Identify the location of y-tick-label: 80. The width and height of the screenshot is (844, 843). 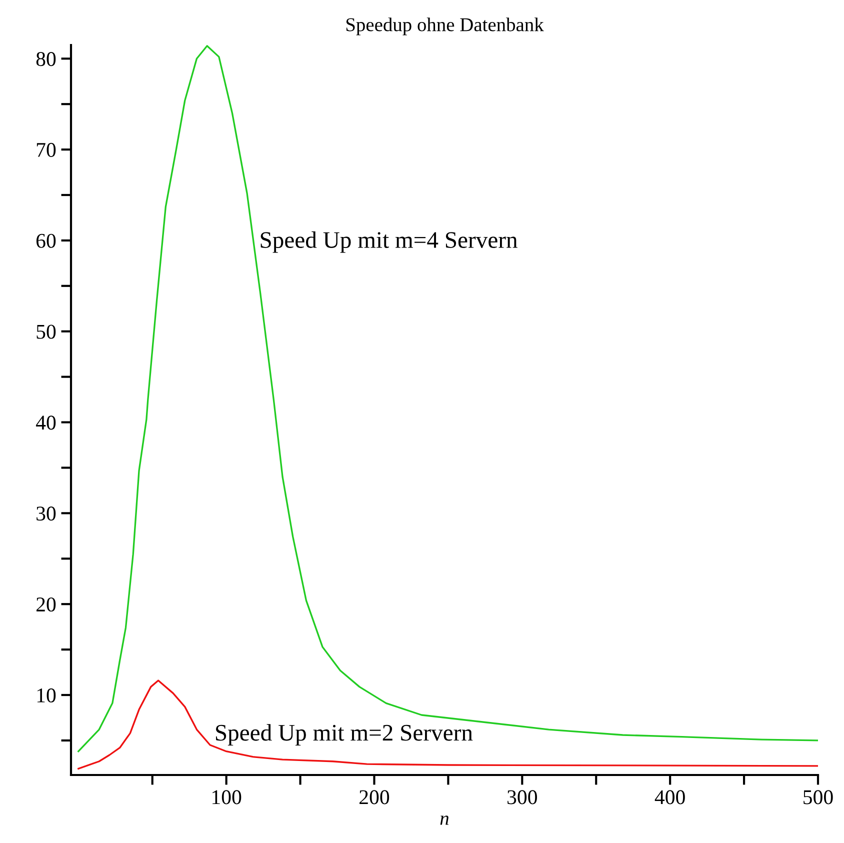
(46, 59).